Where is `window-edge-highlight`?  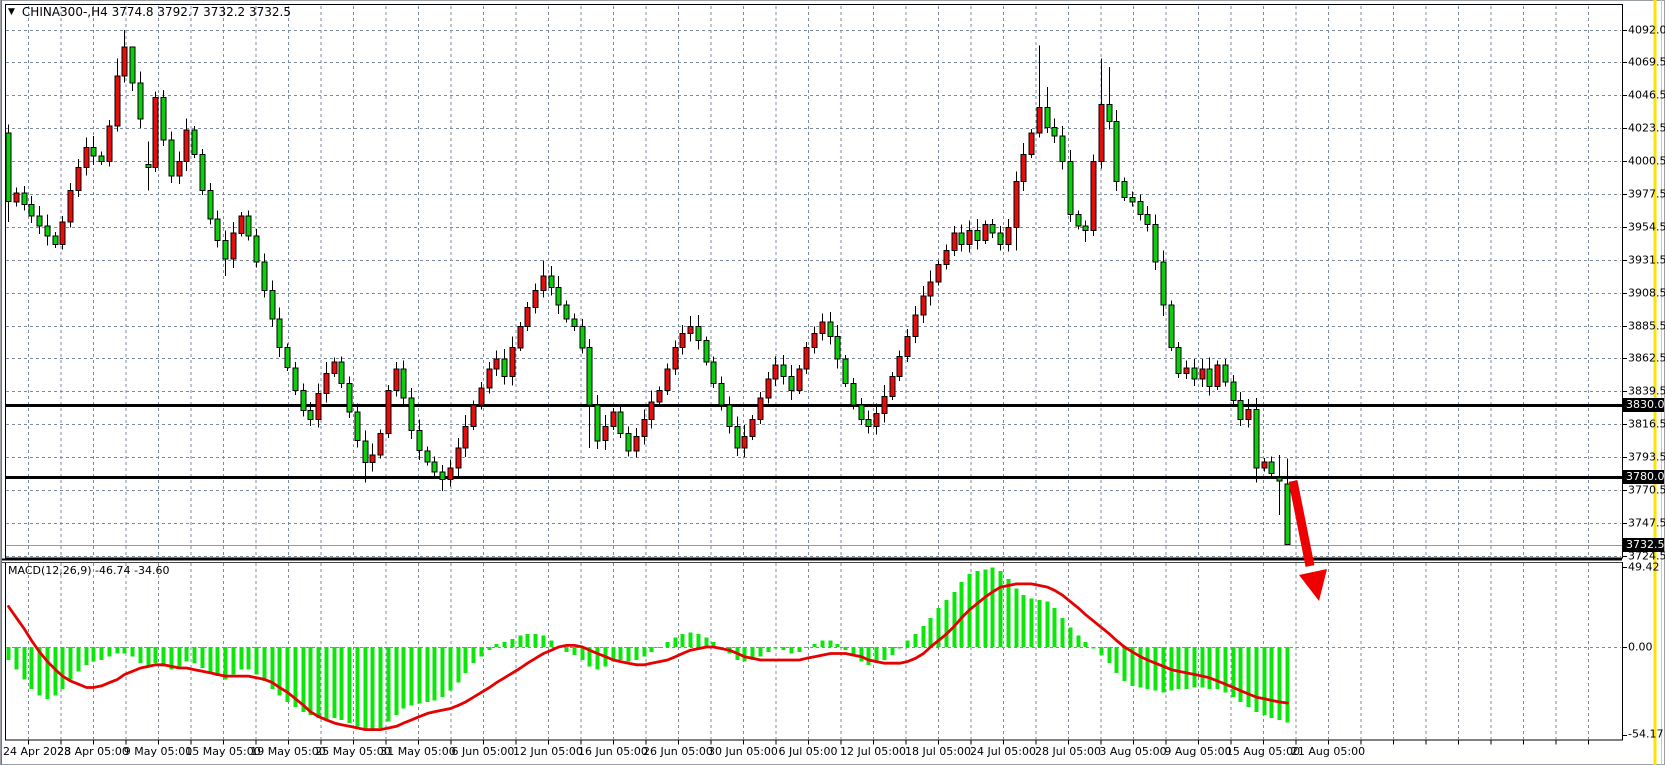 window-edge-highlight is located at coordinates (1657, 382).